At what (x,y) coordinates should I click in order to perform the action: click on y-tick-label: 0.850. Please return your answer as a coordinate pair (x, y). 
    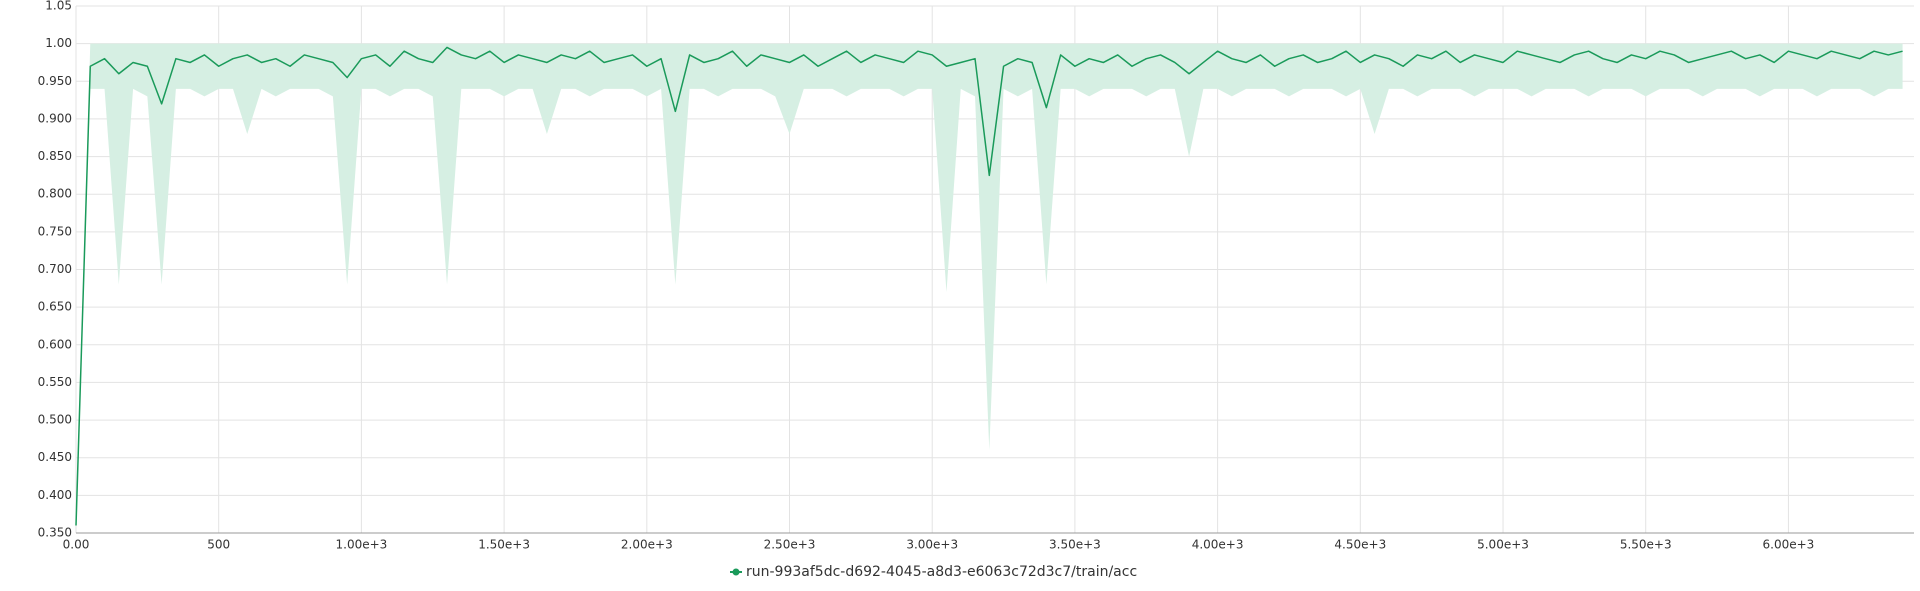
    Looking at the image, I should click on (55, 156).